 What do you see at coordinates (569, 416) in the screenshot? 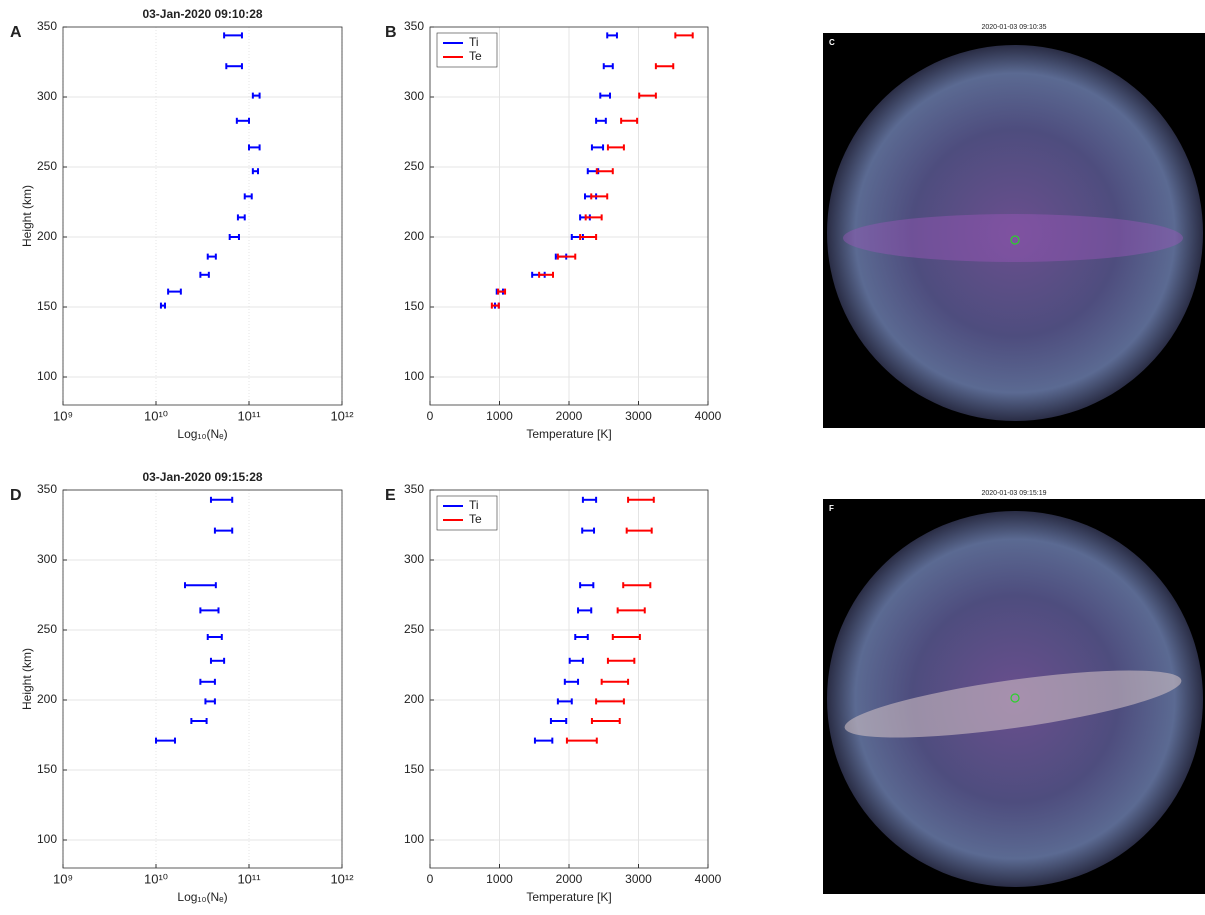
I see `x-tick-label: 2000` at bounding box center [569, 416].